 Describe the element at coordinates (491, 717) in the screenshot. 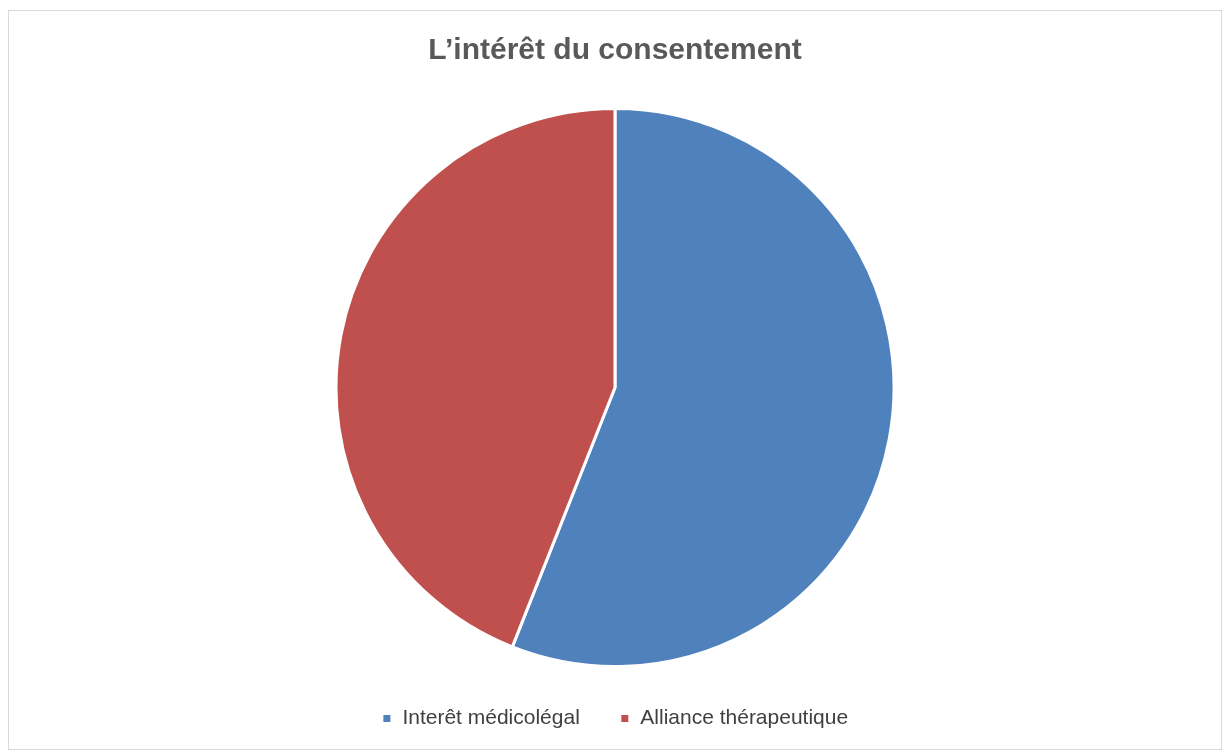

I see `legend-label: Interêt médicolégal` at that location.